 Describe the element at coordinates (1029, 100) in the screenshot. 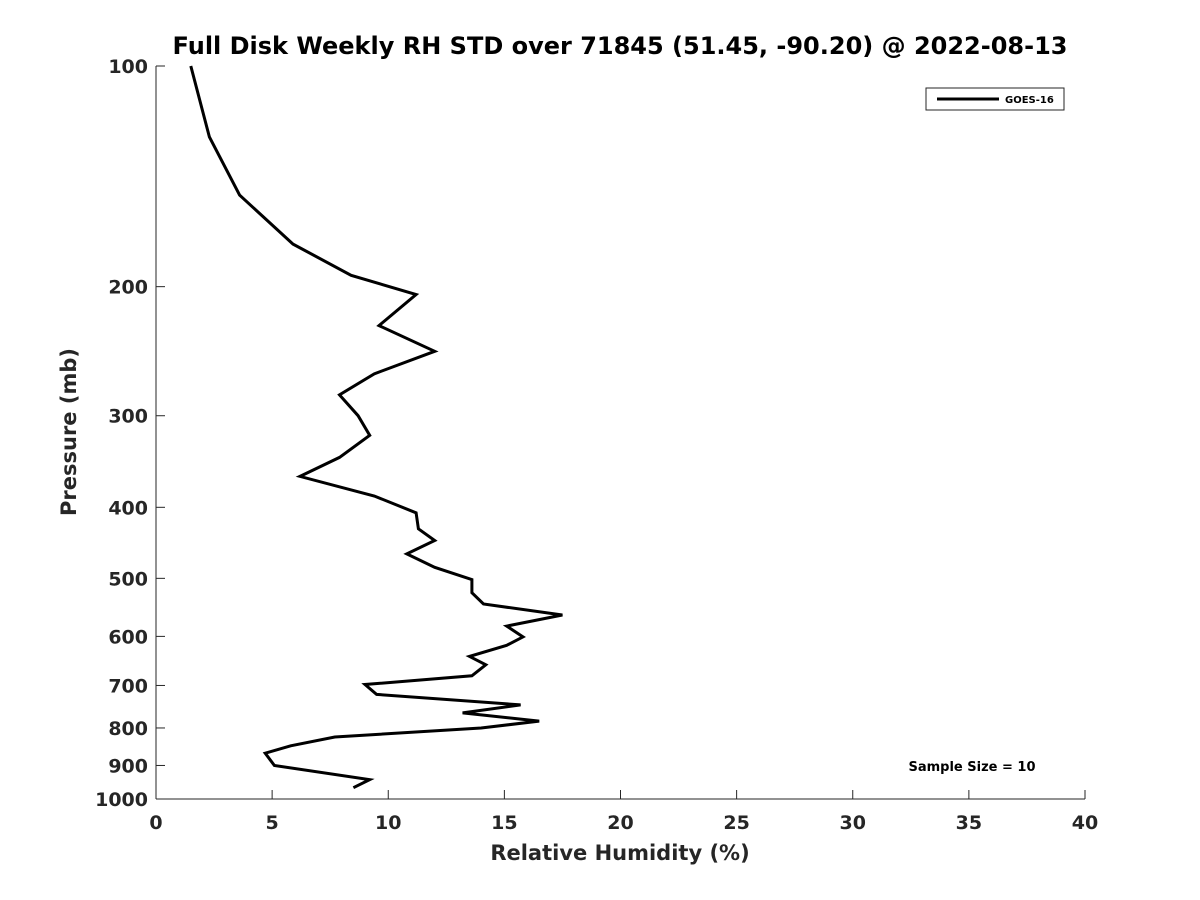

I see `legend-label-goes16: GOES-16` at that location.